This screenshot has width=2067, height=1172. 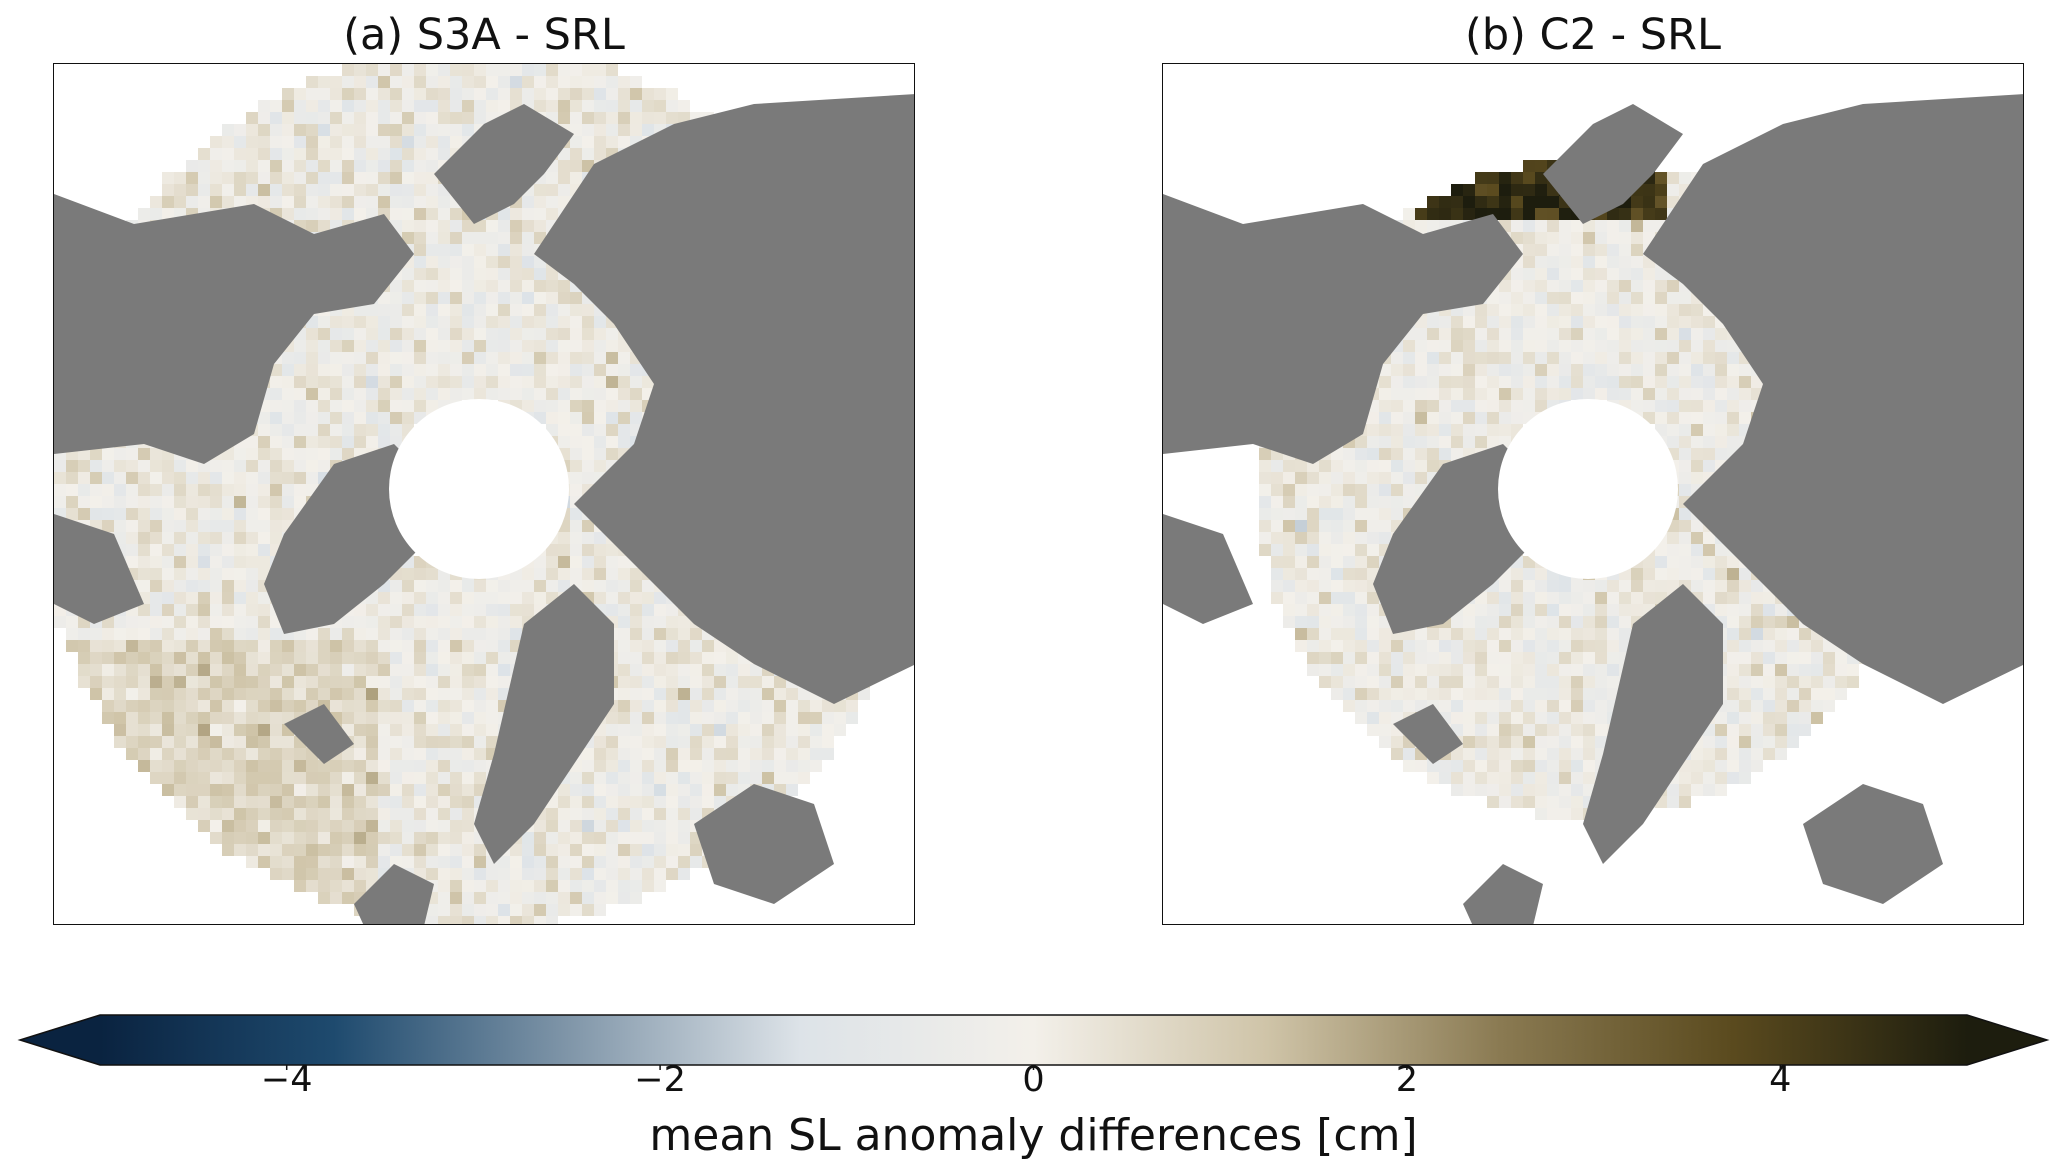 What do you see at coordinates (479, 489) in the screenshot?
I see `panel-a-pole-hole` at bounding box center [479, 489].